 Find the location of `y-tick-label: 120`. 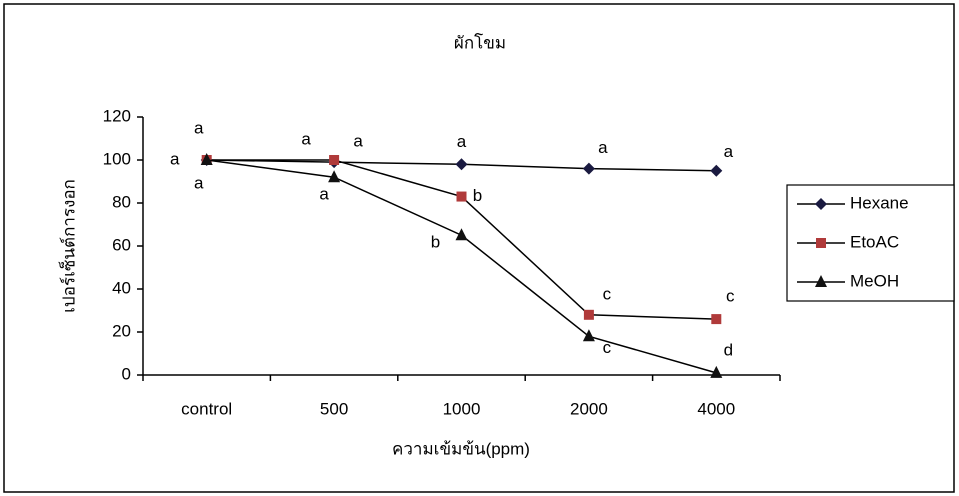

y-tick-label: 120 is located at coordinates (117, 115).